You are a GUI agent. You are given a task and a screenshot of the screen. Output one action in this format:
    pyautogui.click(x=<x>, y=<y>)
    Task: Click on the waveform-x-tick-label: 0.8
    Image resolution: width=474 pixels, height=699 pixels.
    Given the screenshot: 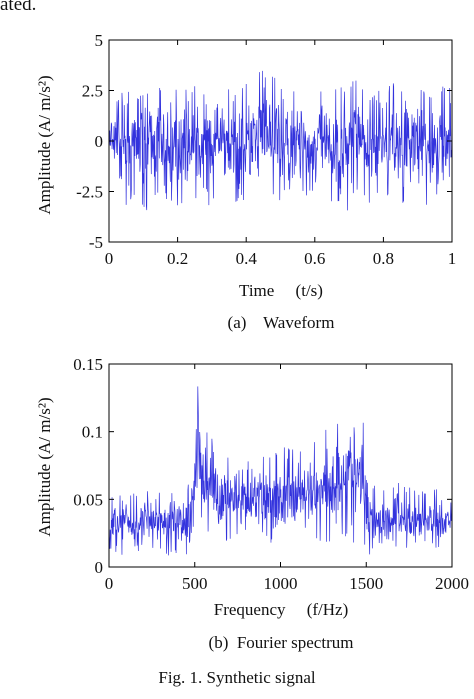 What is the action you would take?
    pyautogui.click(x=383, y=258)
    